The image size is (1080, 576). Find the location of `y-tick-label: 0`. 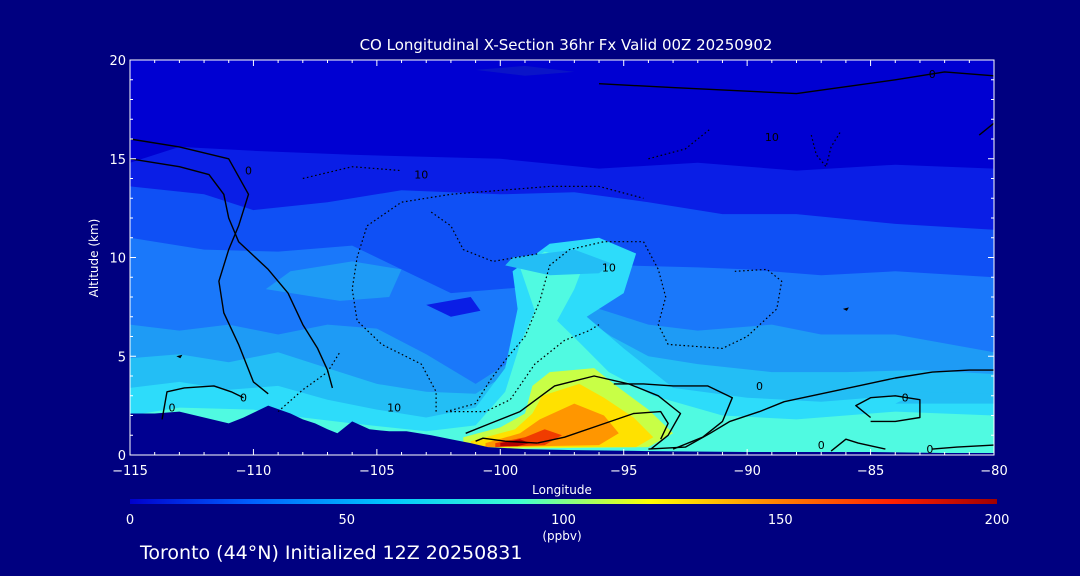

y-tick-label: 0 is located at coordinates (122, 456).